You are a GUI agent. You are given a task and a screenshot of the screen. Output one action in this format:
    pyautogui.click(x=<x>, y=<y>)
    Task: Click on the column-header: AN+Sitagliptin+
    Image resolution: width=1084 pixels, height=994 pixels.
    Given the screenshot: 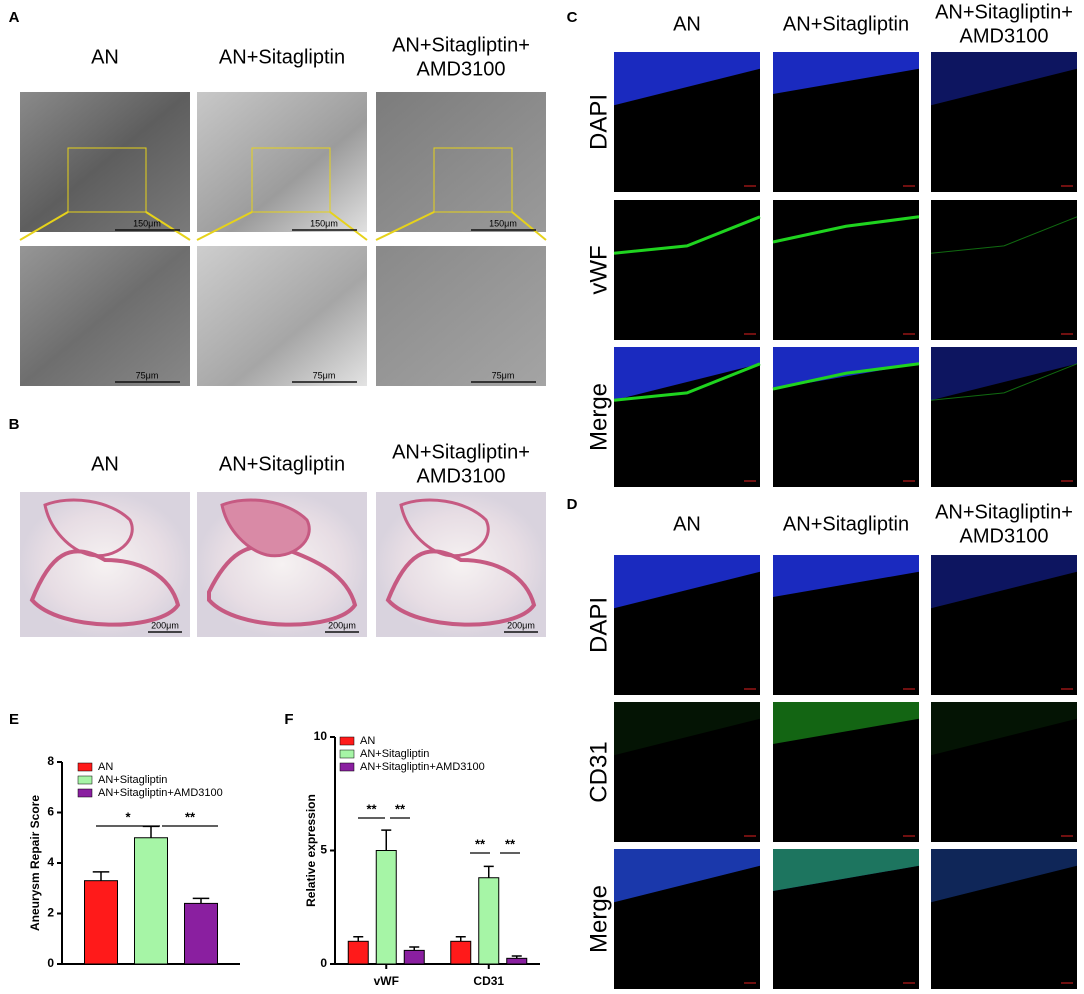 What is the action you would take?
    pyautogui.click(x=1004, y=12)
    